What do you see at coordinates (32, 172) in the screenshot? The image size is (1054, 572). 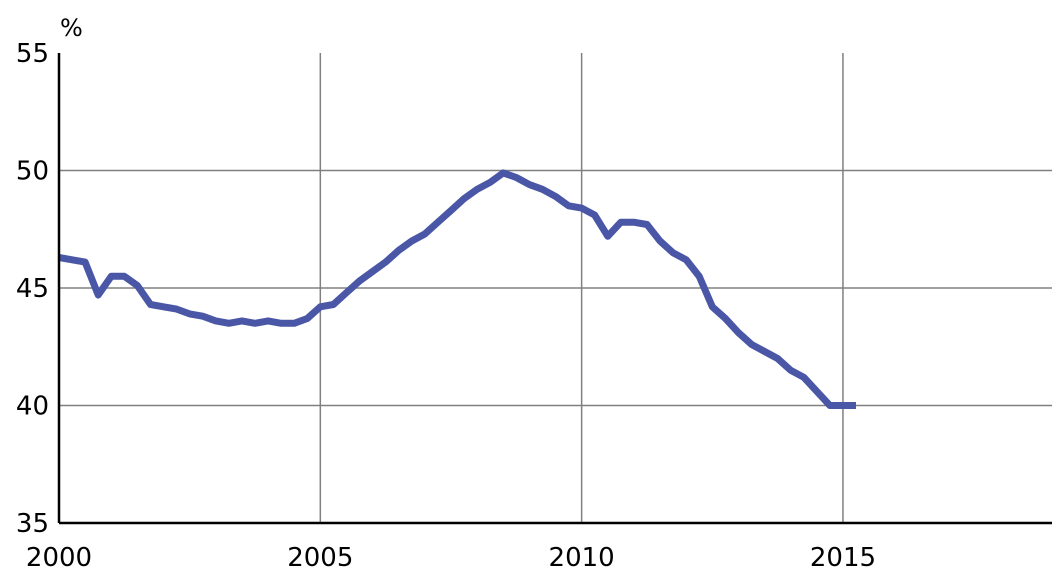 I see `y-tick-label-50: 50` at bounding box center [32, 172].